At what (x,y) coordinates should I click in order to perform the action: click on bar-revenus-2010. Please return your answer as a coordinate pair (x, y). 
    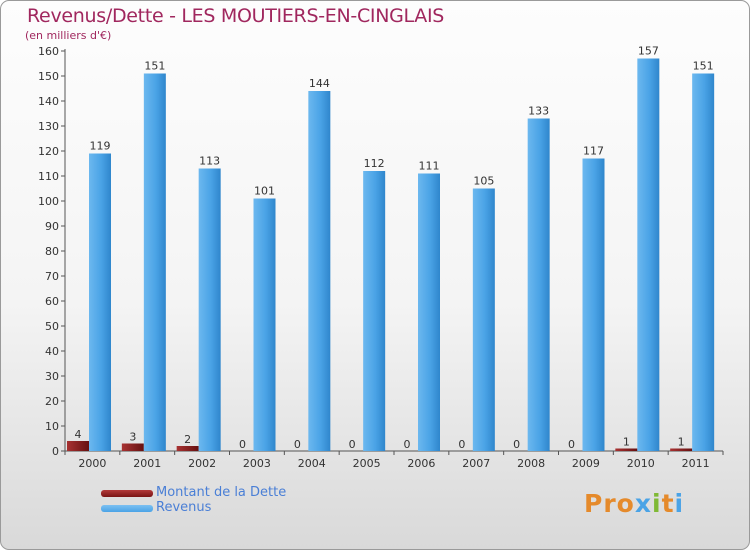
    Looking at the image, I should click on (648, 254).